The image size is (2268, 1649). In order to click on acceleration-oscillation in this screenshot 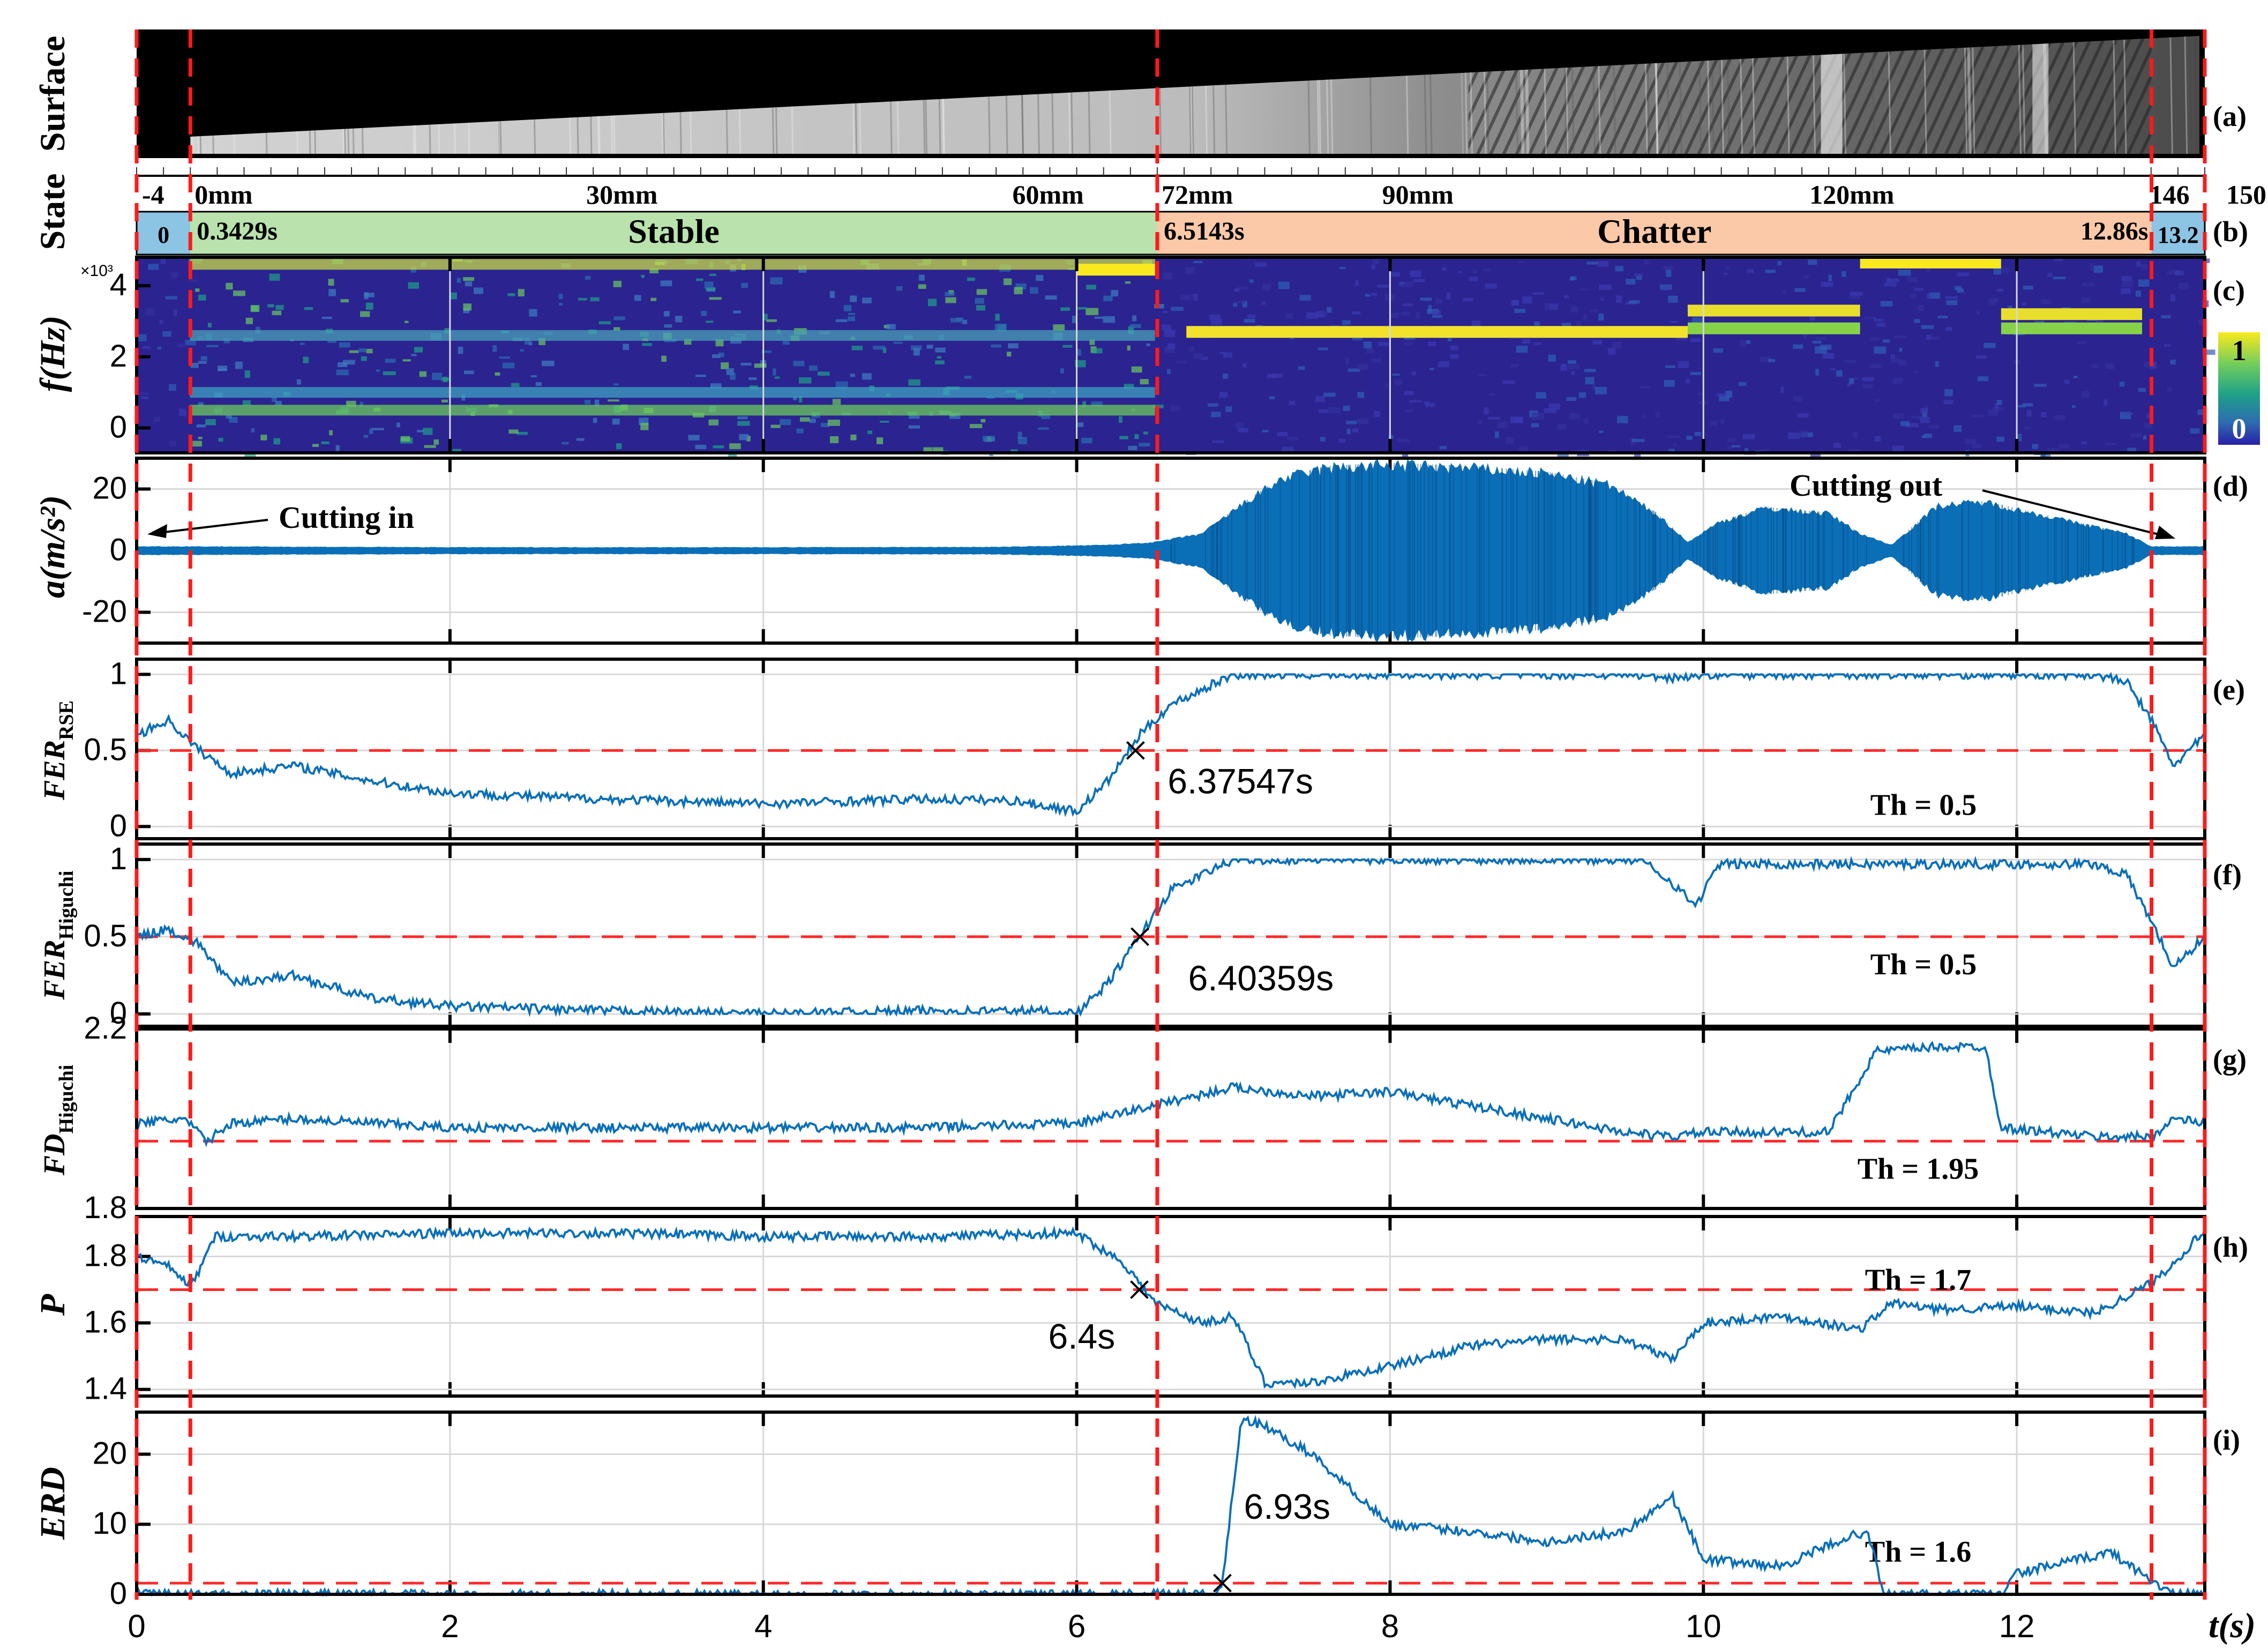, I will do `click(1653, 550)`.